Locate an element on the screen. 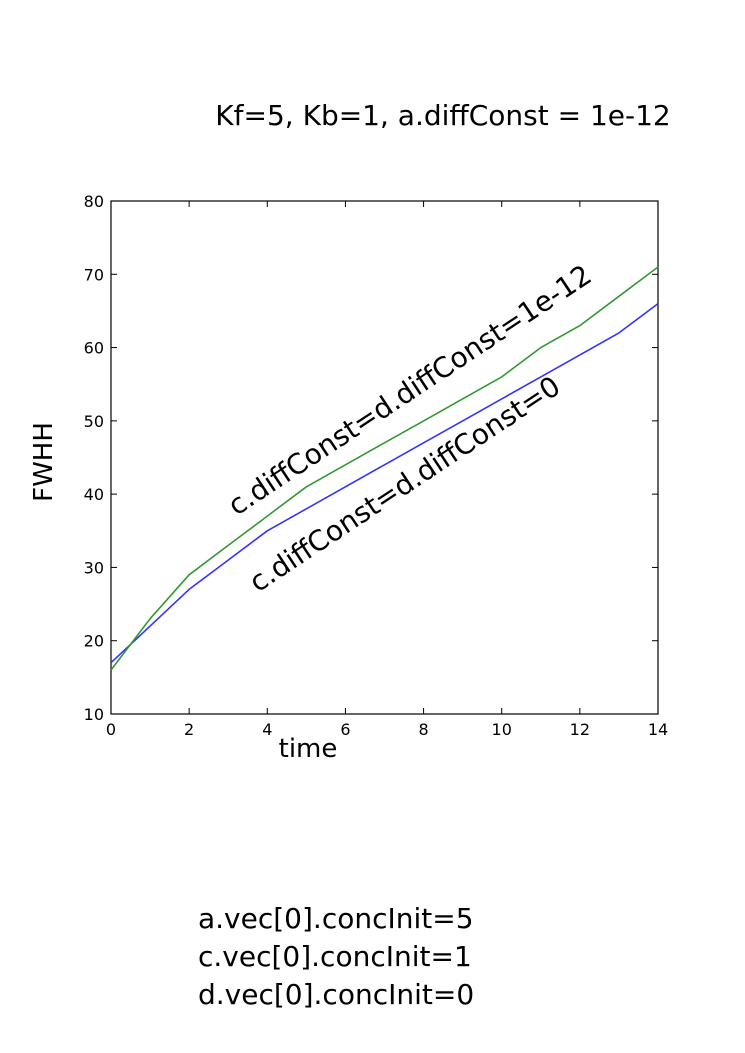 The width and height of the screenshot is (745, 1053). y-tick-label: 20 is located at coordinates (94, 641).